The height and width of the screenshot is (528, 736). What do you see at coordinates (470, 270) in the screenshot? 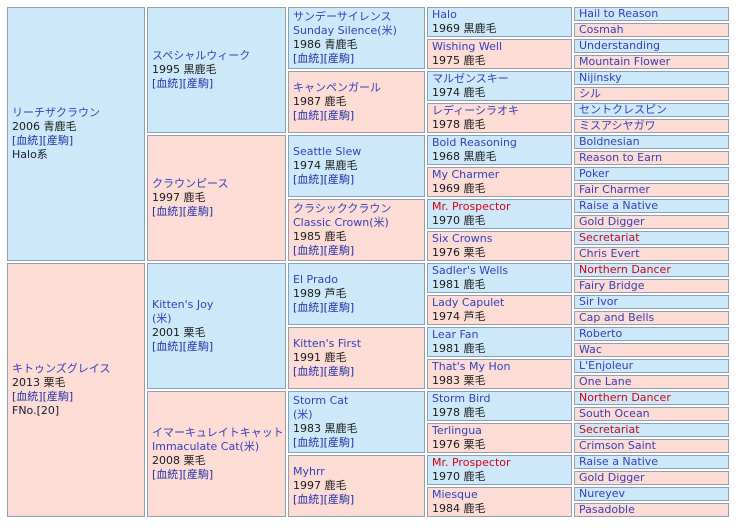
I see `horse-name-link: Sadler's Wells` at bounding box center [470, 270].